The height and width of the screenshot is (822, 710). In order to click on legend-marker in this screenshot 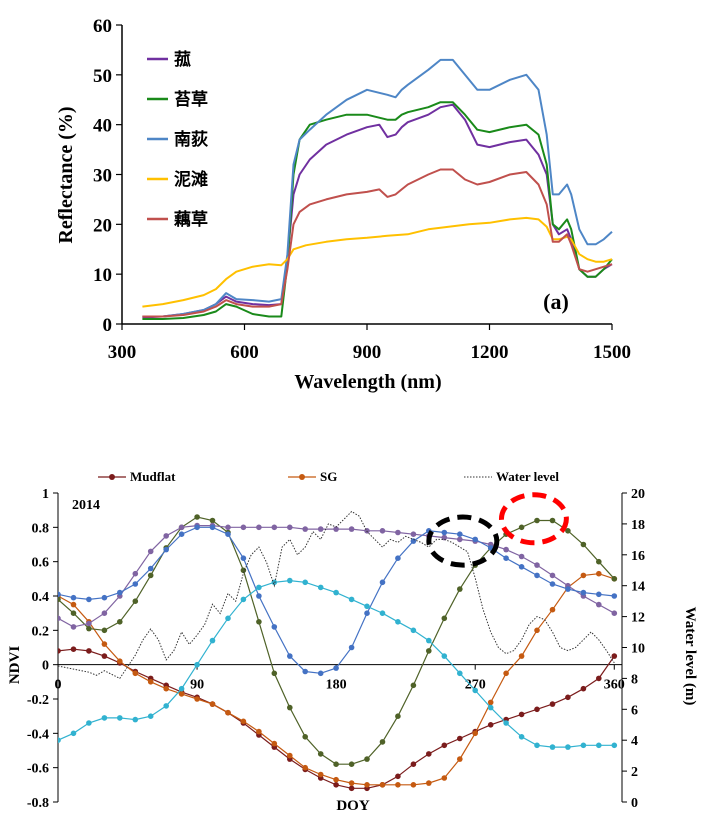, I will do `click(302, 477)`.